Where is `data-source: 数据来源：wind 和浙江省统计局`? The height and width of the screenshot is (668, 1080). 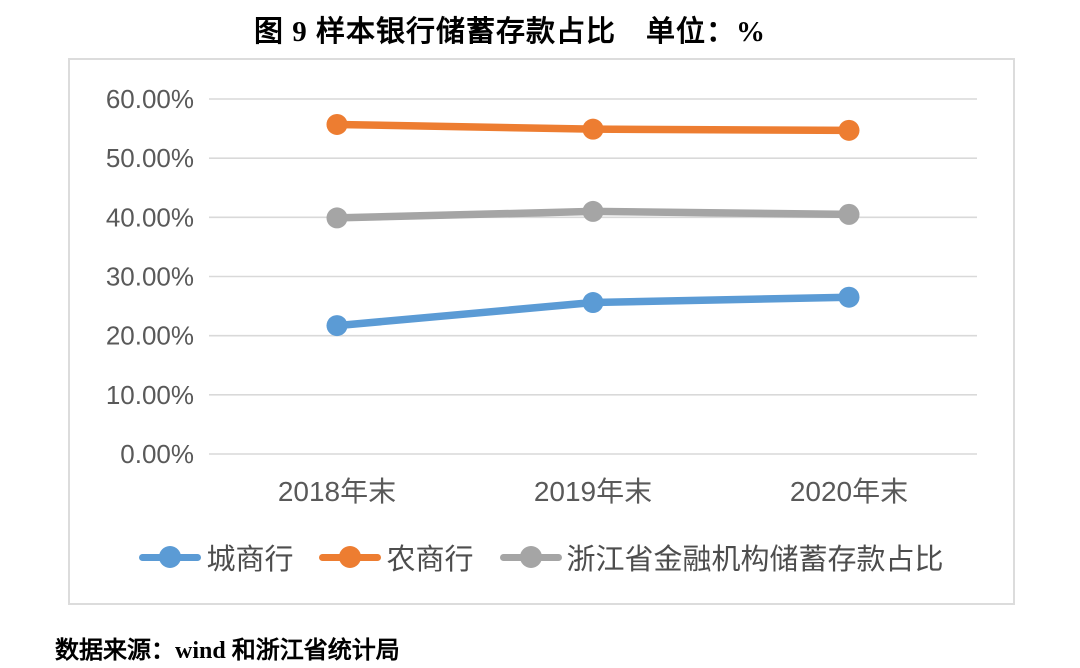
data-source: 数据来源：wind 和浙江省统计局 is located at coordinates (227, 651).